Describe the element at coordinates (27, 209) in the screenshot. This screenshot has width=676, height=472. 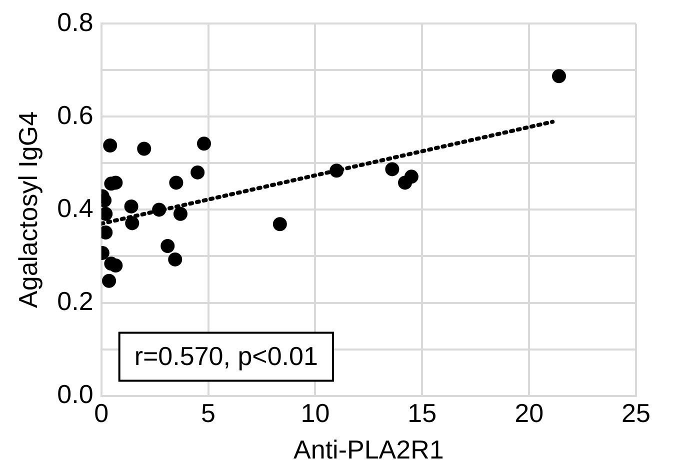
I see `y-axis-title: Agalactosyl IgG4` at that location.